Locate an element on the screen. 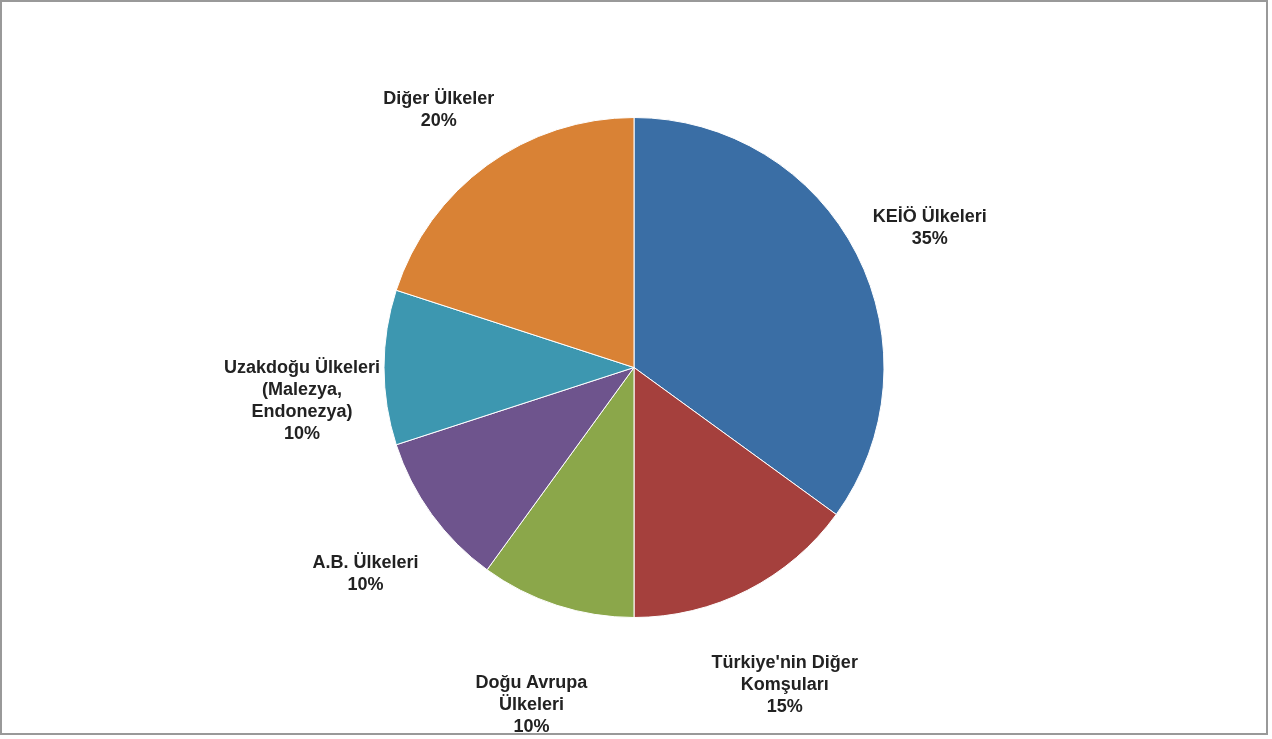  data-label: 20% is located at coordinates (438, 119).